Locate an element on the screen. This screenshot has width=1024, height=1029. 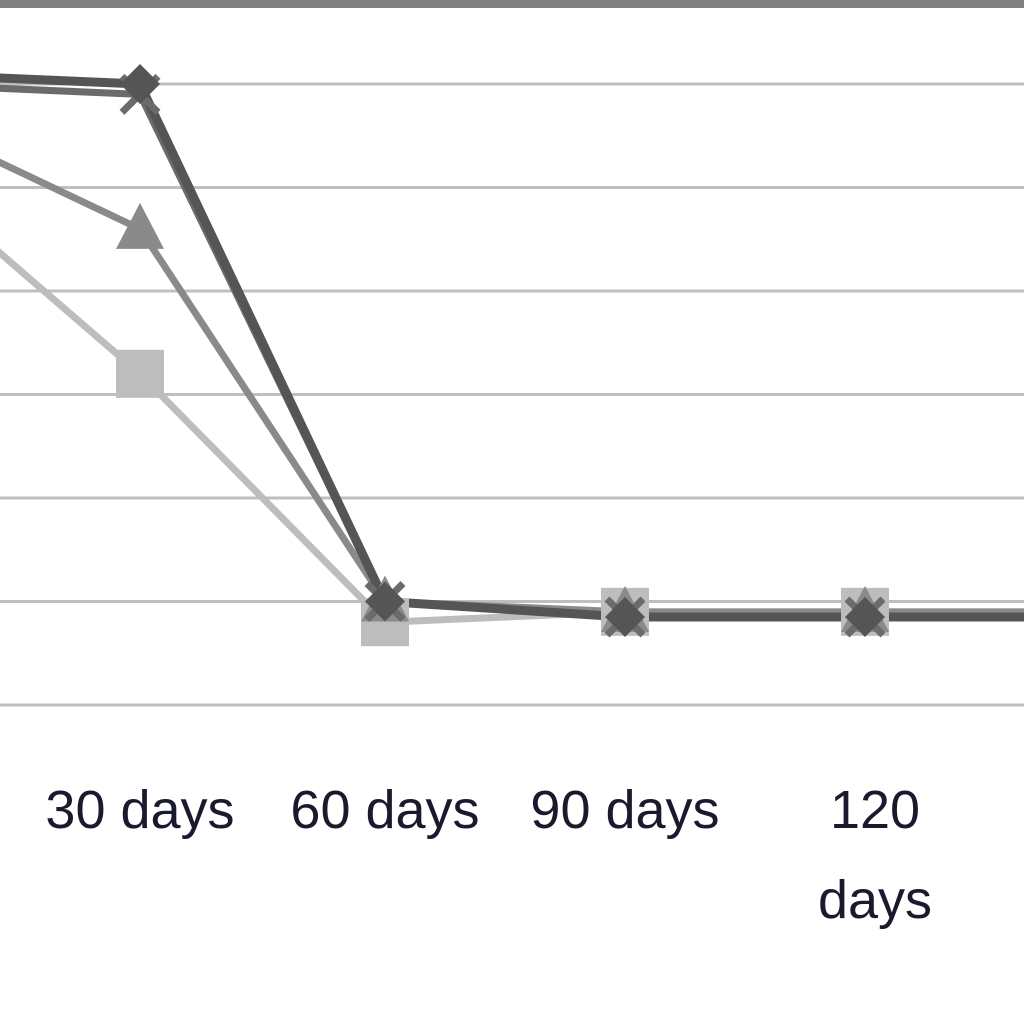
x-tick-label: 90 days is located at coordinates (624, 810).